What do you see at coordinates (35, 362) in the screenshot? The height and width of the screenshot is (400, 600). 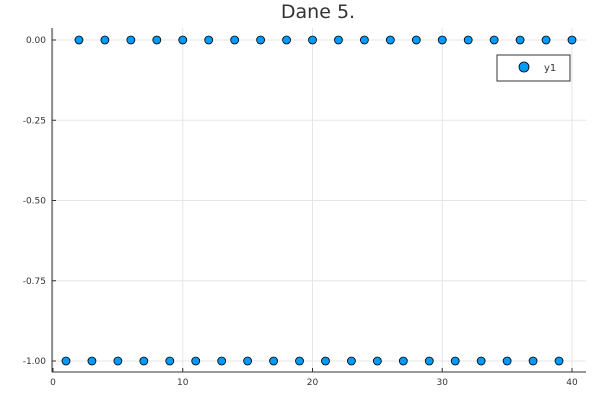 I see `y-tick-label: -1.00` at bounding box center [35, 362].